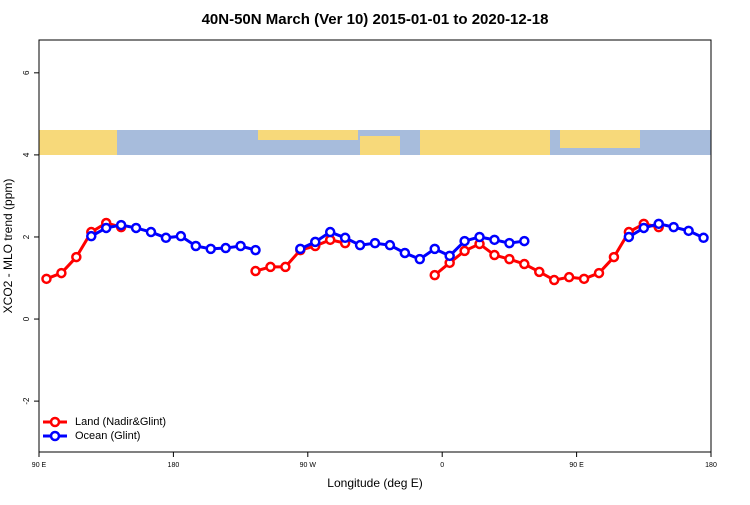  What do you see at coordinates (308, 465) in the screenshot?
I see `x-tick-label: 90 W` at bounding box center [308, 465].